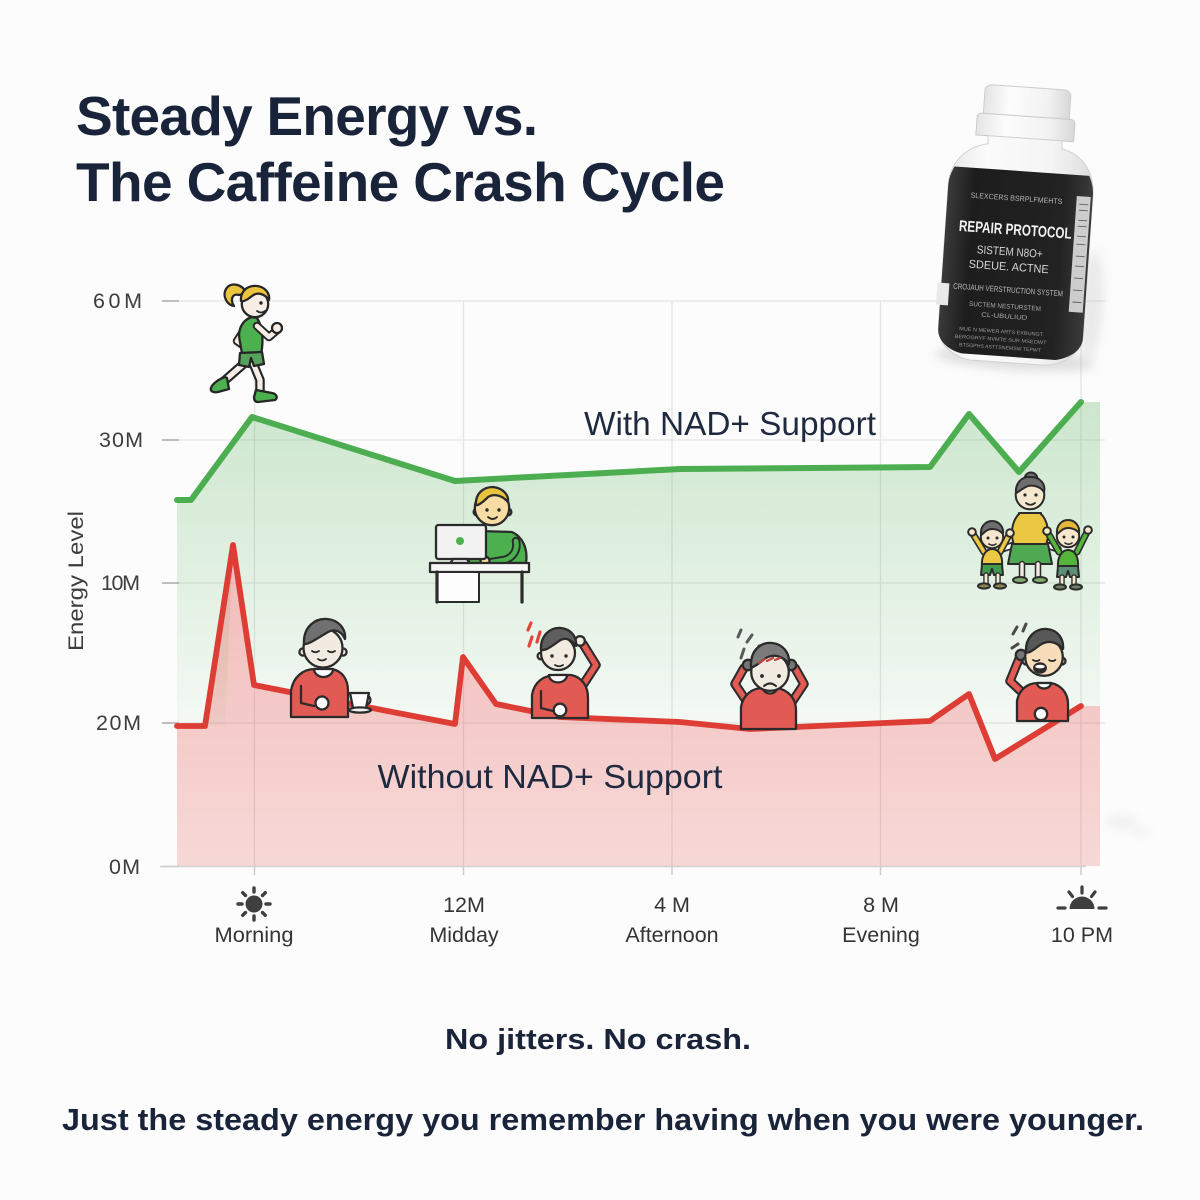 The height and width of the screenshot is (1200, 1200). What do you see at coordinates (881, 935) in the screenshot?
I see `svg-text: Evening` at bounding box center [881, 935].